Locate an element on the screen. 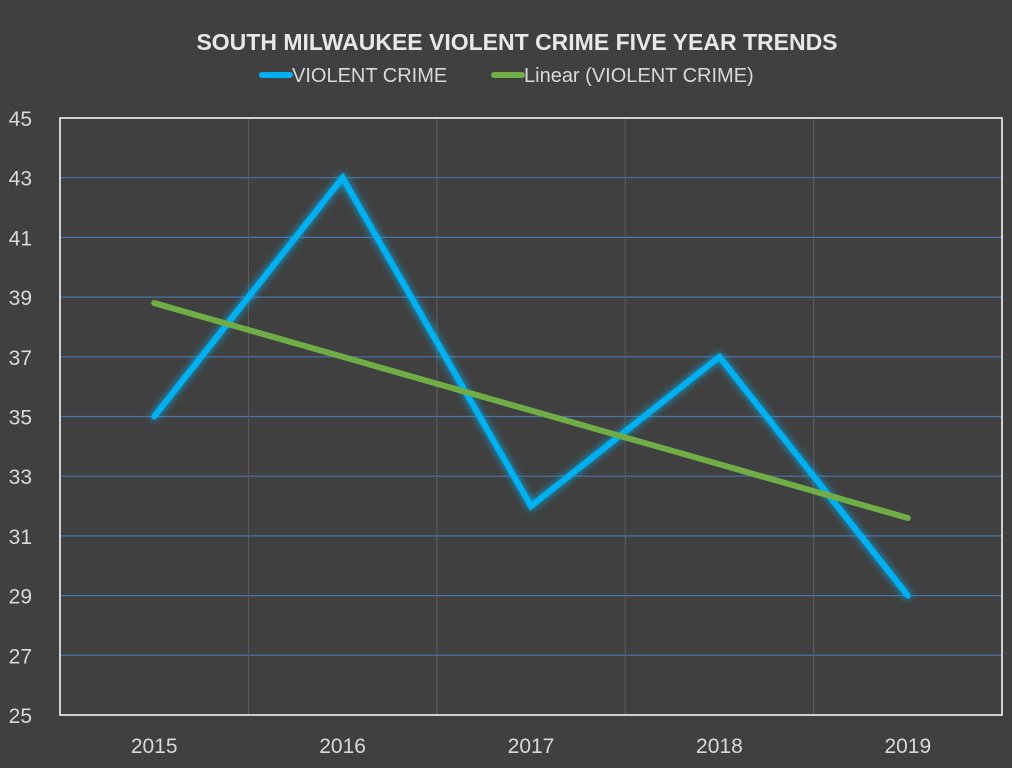  y-axis-ticks: 25 27 29 31 33 35 37 39 41 43 45 is located at coordinates (20, 418).